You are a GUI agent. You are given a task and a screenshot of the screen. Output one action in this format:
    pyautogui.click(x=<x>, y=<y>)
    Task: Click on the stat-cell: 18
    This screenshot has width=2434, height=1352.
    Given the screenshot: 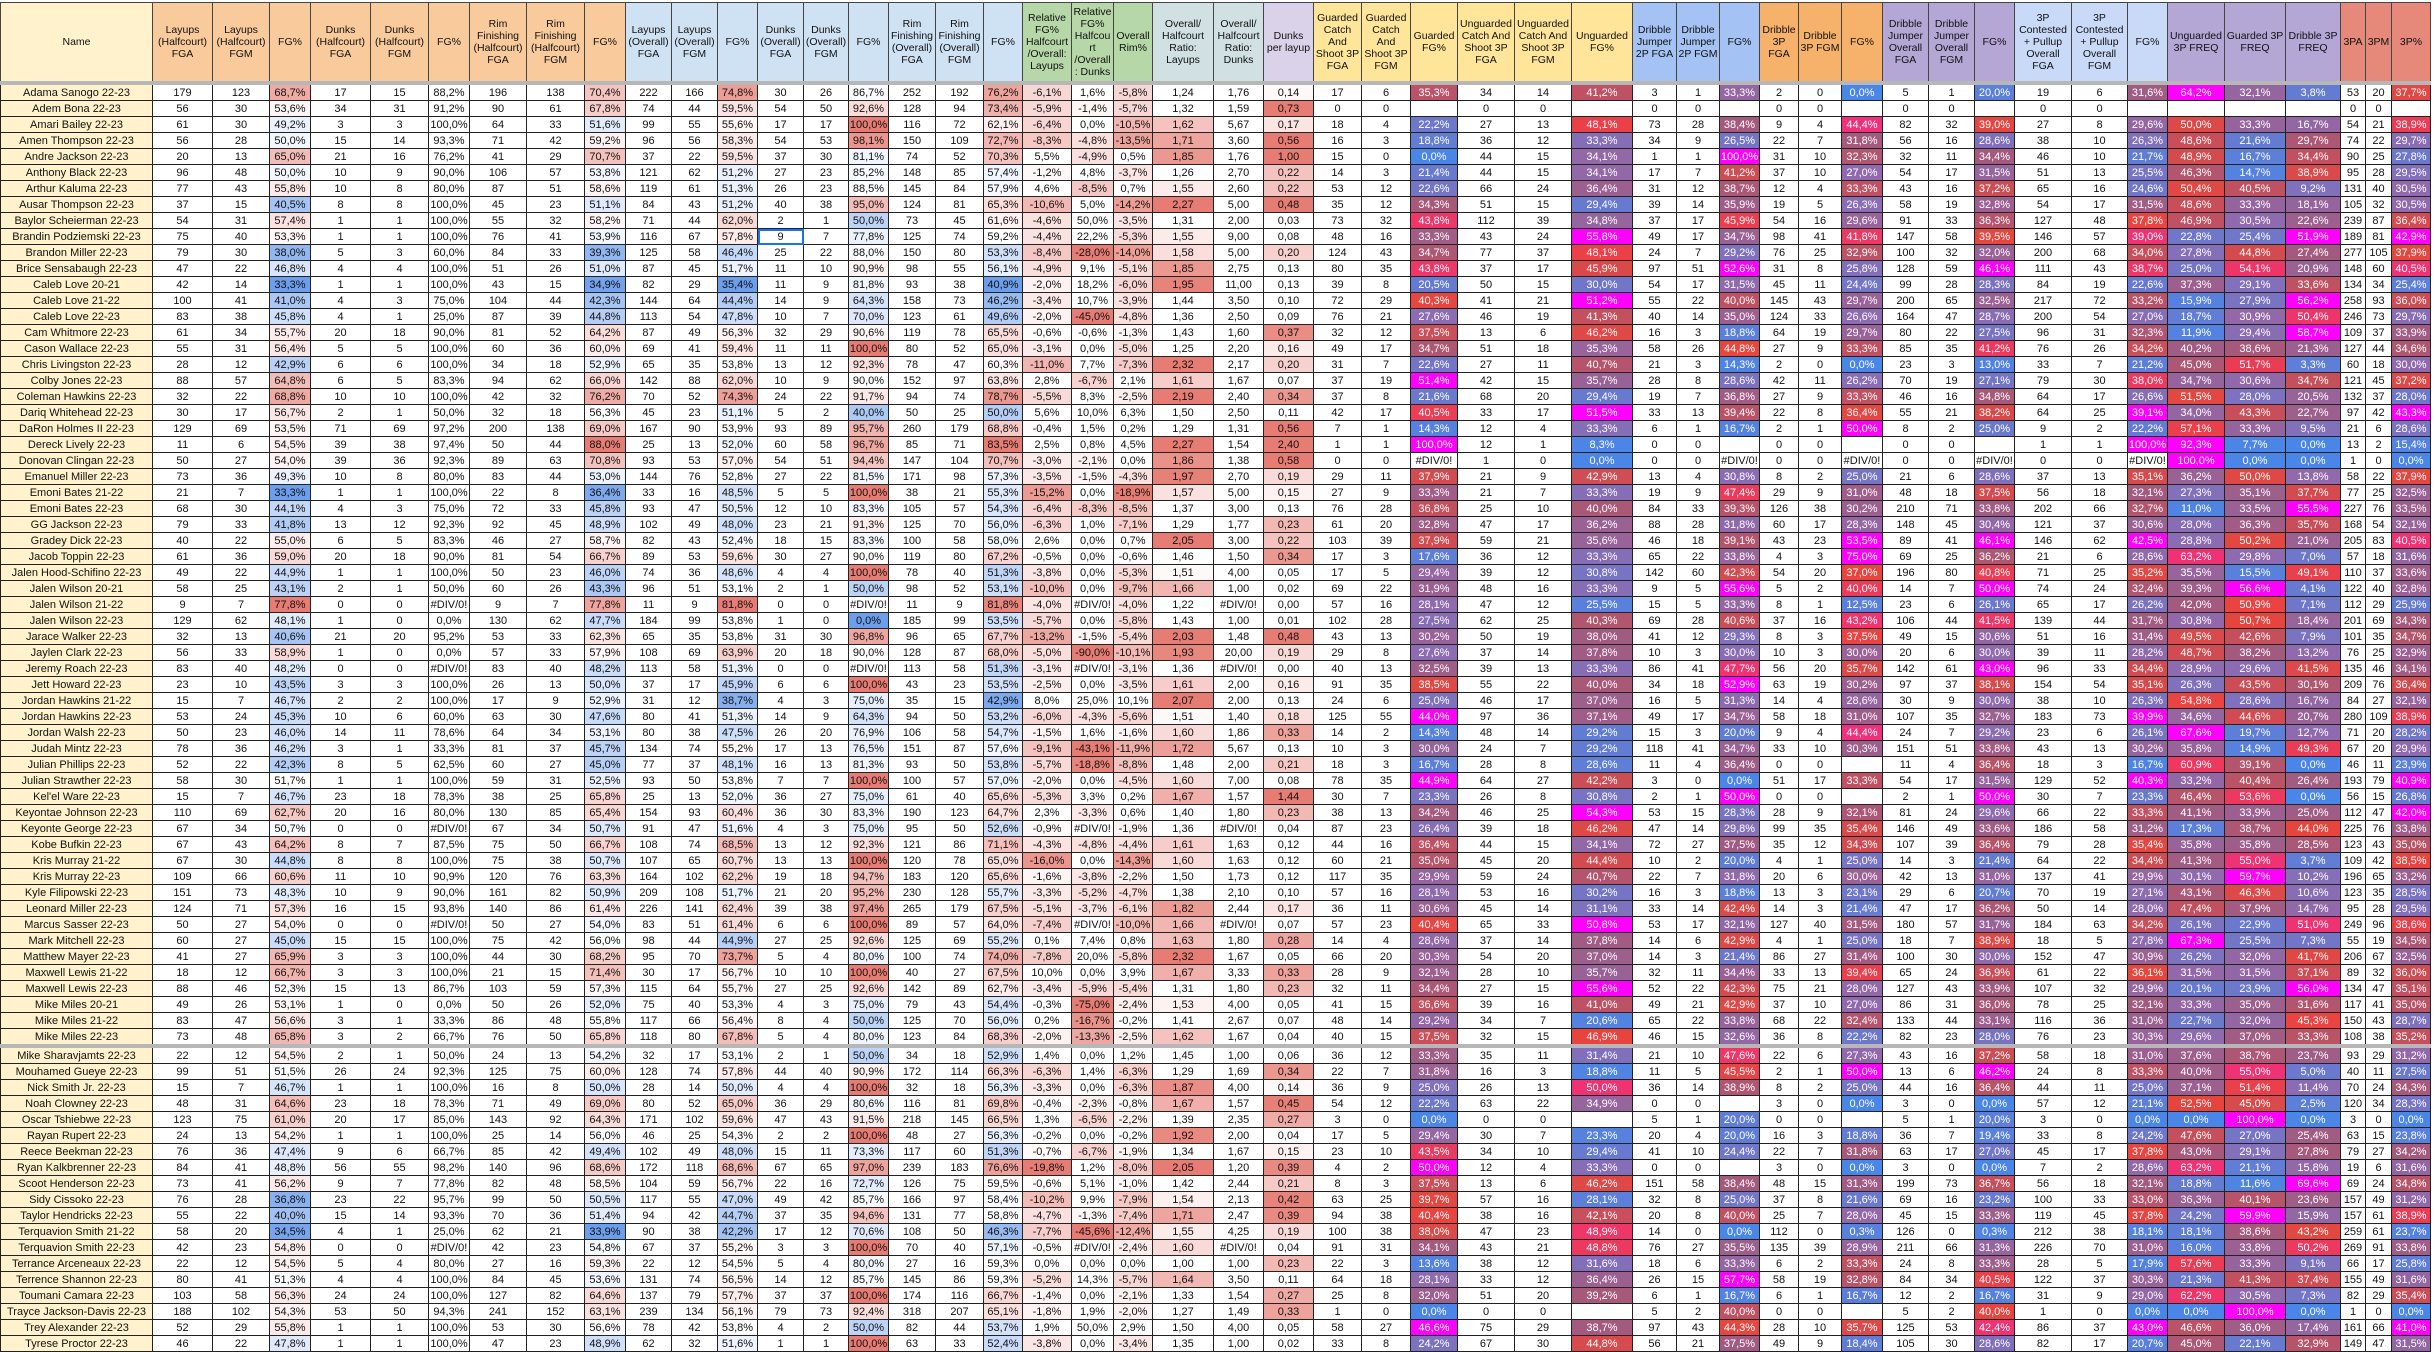 What is the action you would take?
    pyautogui.click(x=2378, y=364)
    